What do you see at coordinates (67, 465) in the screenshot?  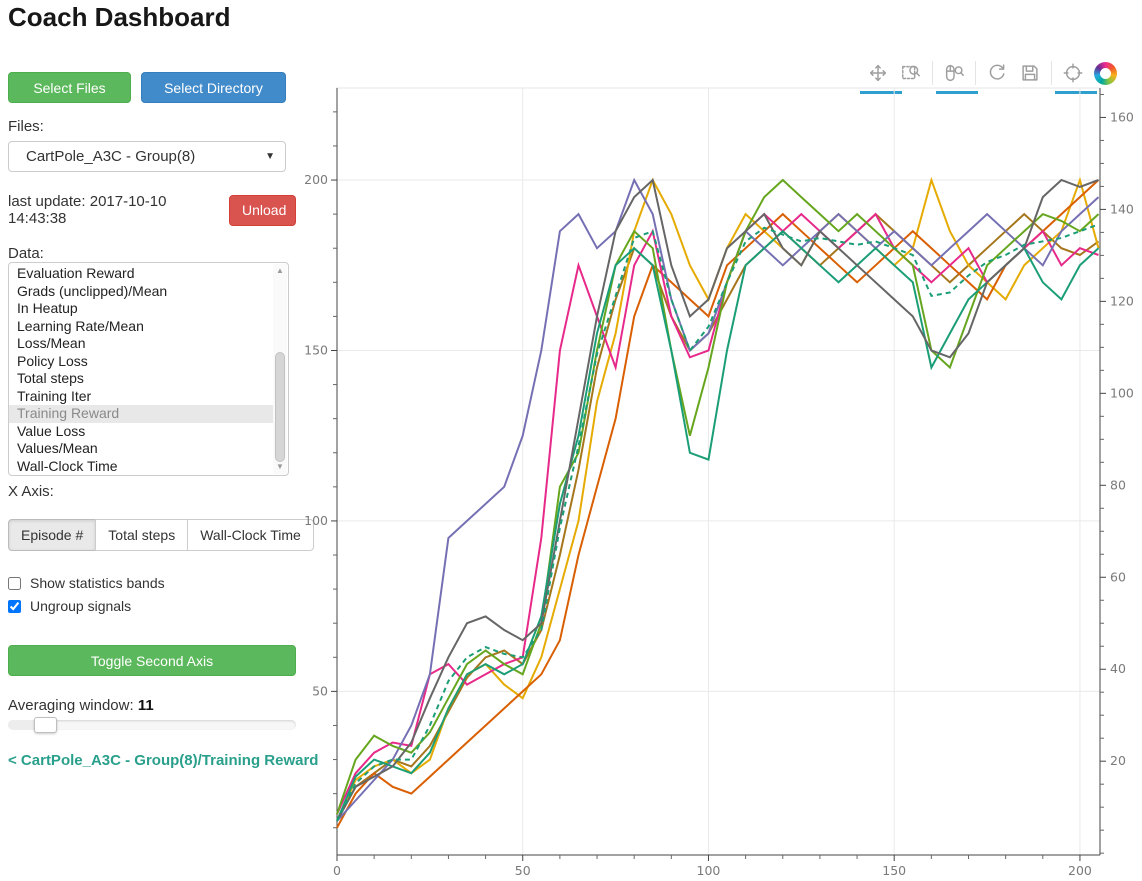 I see `list-item: Wall-Clock Time` at bounding box center [67, 465].